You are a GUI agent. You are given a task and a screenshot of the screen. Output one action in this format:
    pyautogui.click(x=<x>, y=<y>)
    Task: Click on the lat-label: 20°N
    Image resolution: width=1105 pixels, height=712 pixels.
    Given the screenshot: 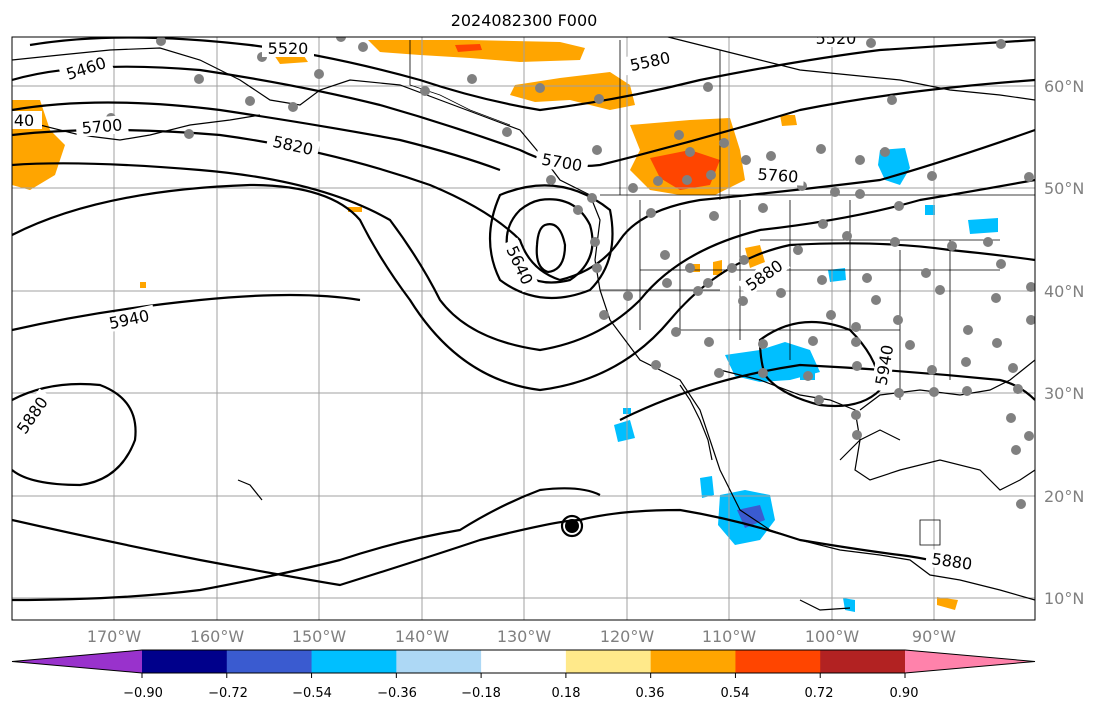 What is the action you would take?
    pyautogui.click(x=1064, y=496)
    